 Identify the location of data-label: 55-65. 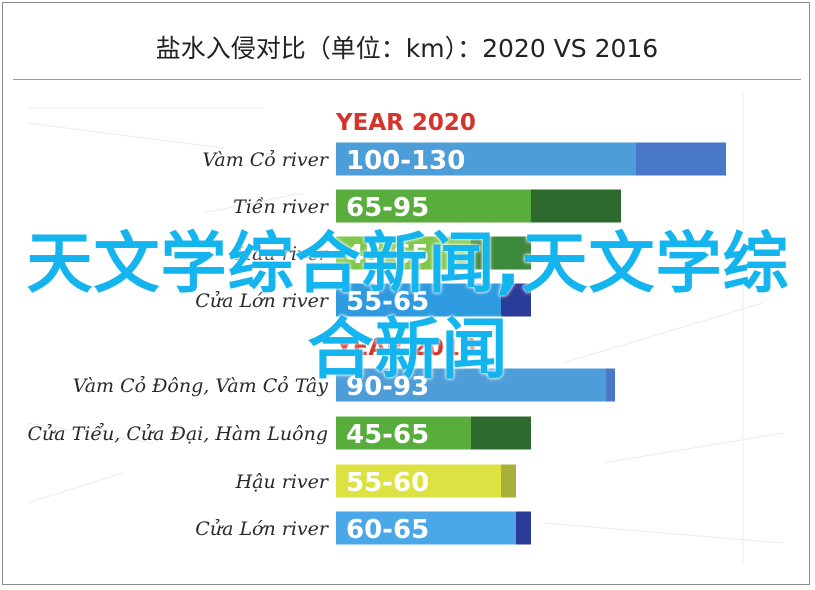
(387, 302).